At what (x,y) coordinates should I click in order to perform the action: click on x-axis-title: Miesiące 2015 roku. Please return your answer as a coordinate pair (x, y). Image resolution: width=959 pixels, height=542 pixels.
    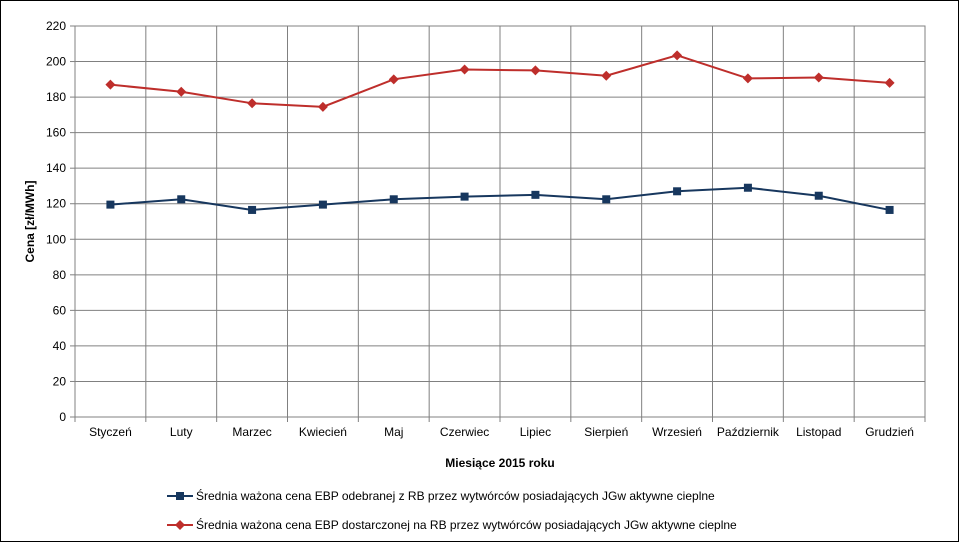
    Looking at the image, I should click on (499, 463).